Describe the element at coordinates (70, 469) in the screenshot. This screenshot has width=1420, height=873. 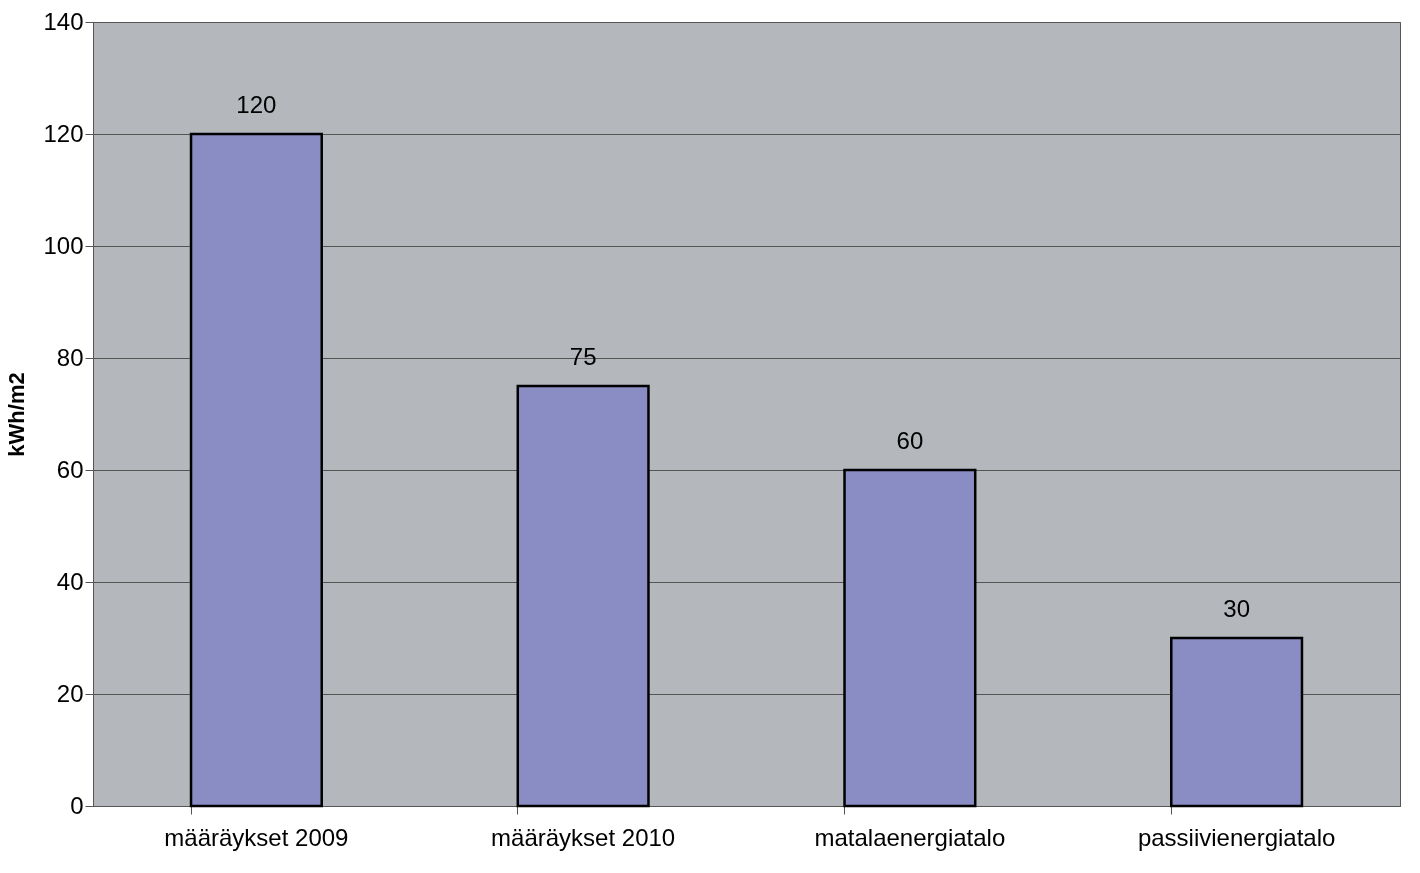
I see `y-tick-label: 60` at that location.